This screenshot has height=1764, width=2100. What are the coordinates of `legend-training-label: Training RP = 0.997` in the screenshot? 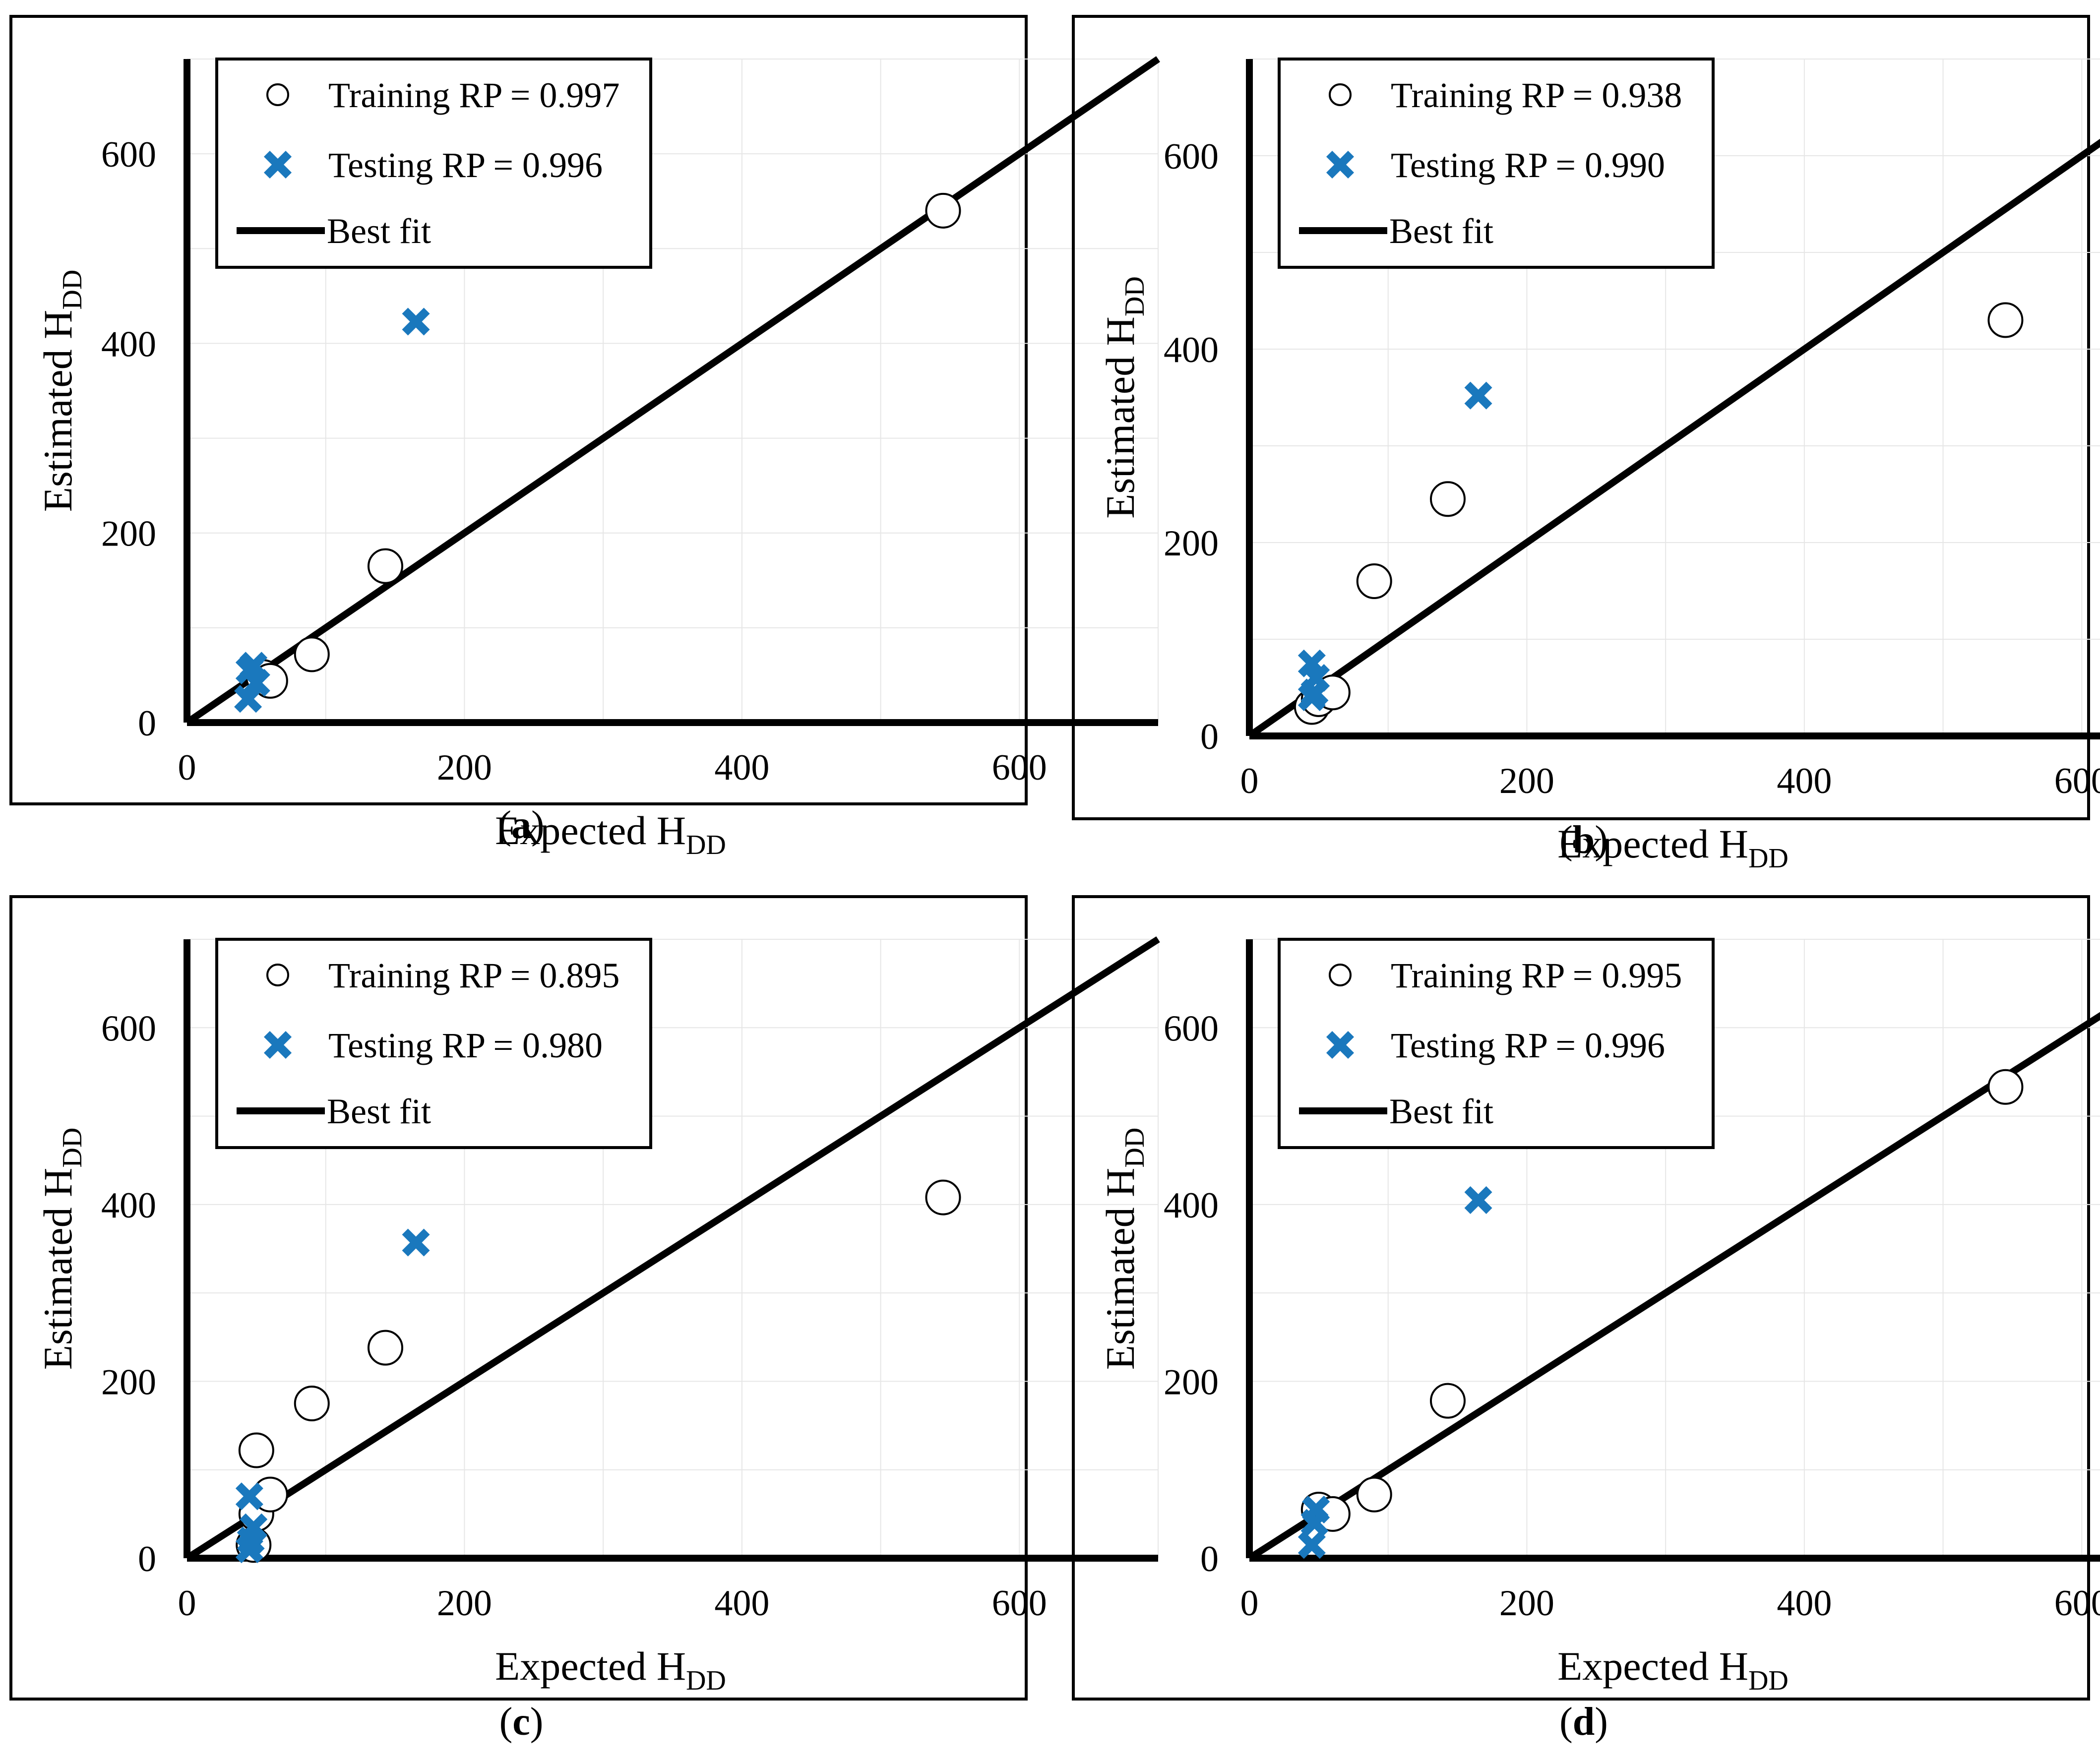 It's located at (473, 95).